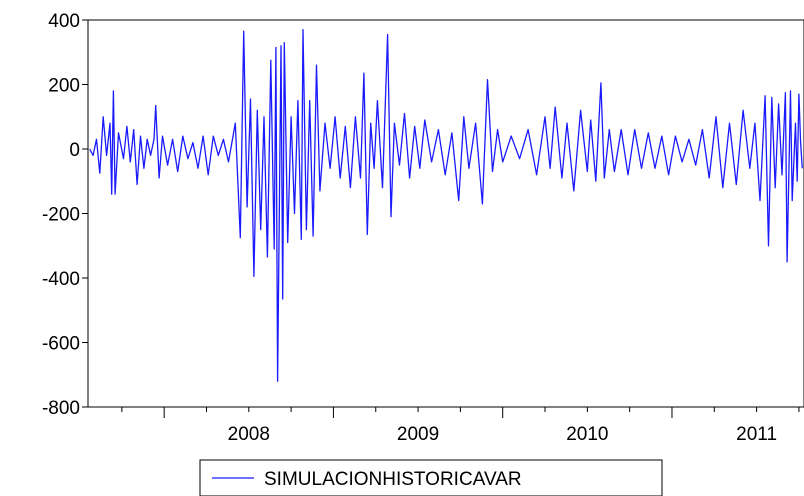 This screenshot has height=496, width=804. I want to click on y-tick-label: 0, so click(74, 150).